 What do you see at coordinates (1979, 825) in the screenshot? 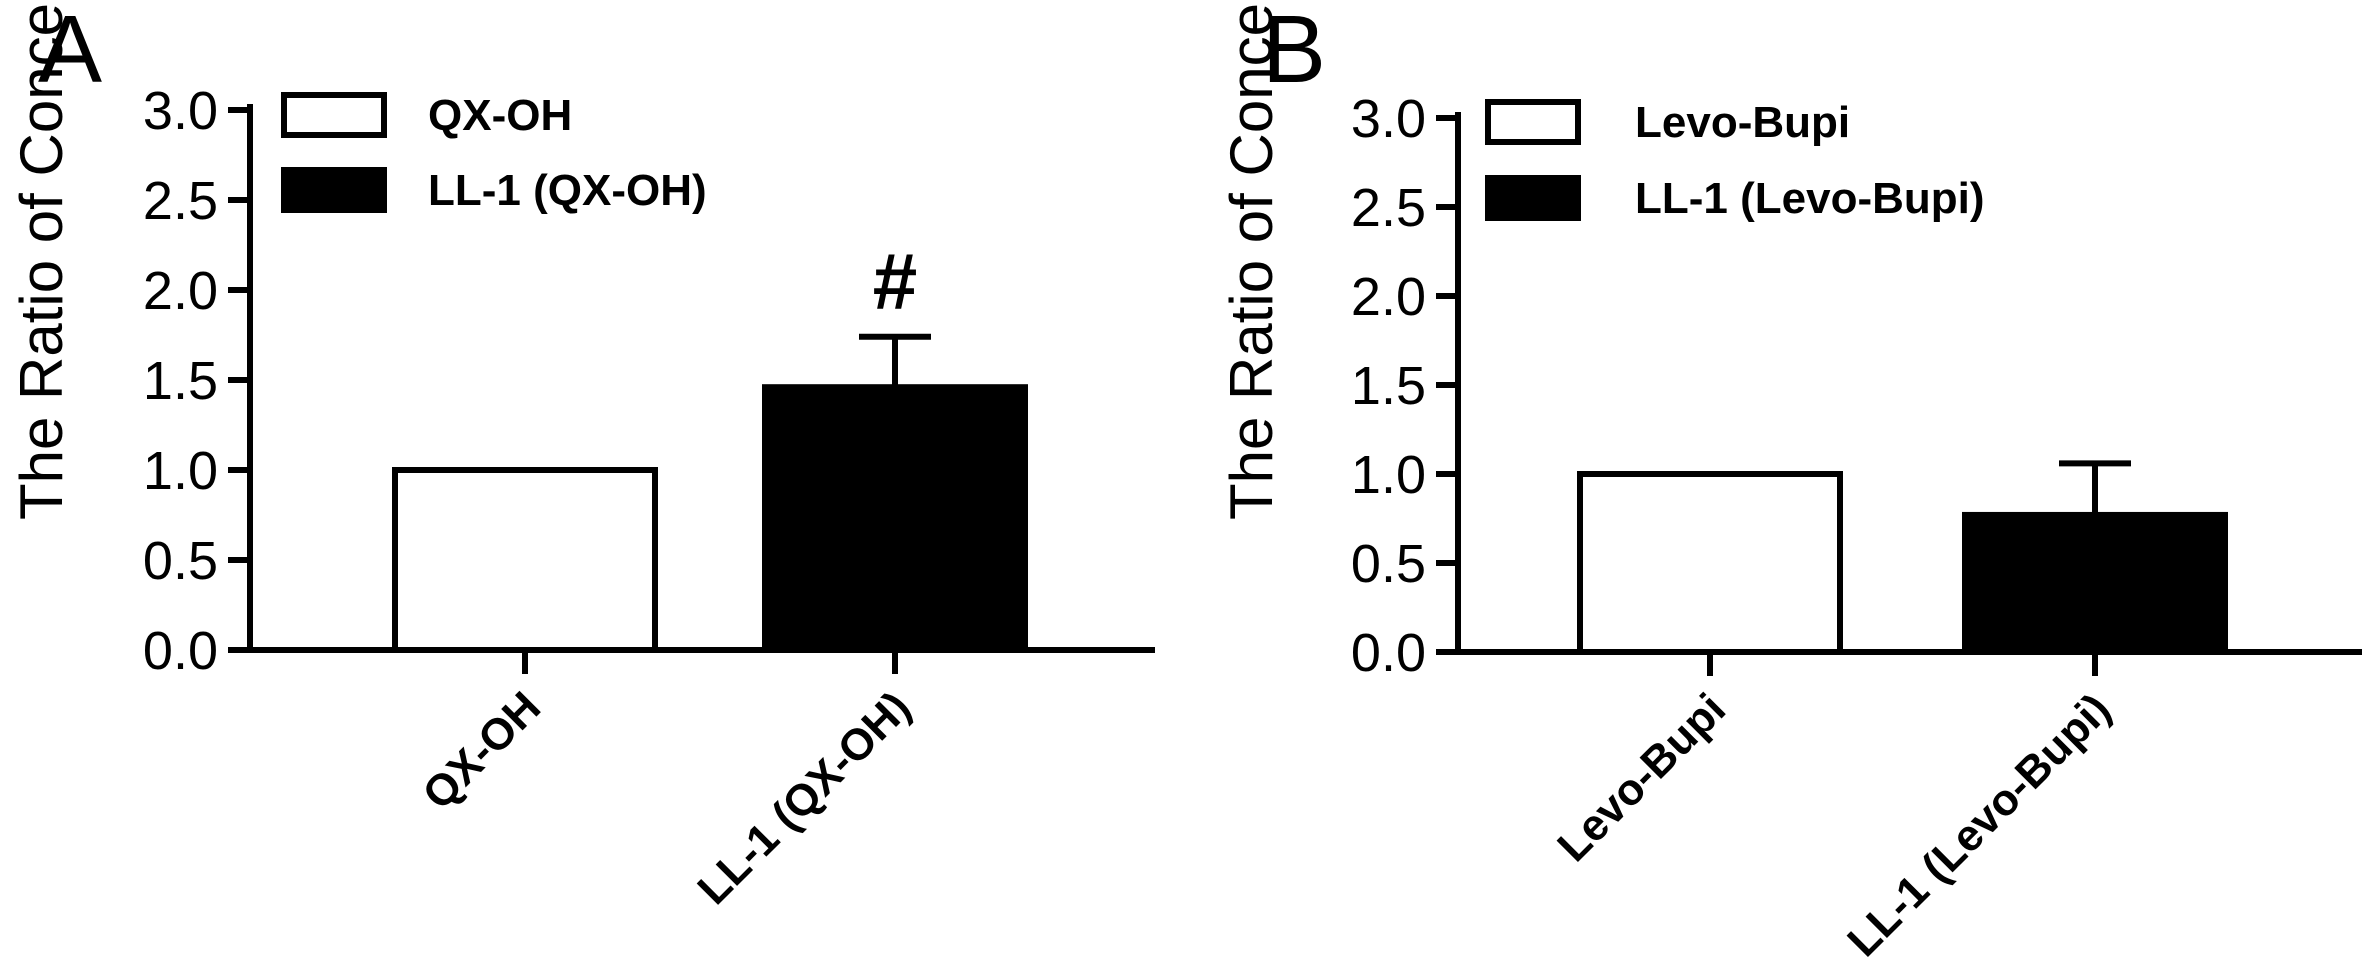
I see `x-category-label: LL-1 (Levo-Bupi)` at bounding box center [1979, 825].